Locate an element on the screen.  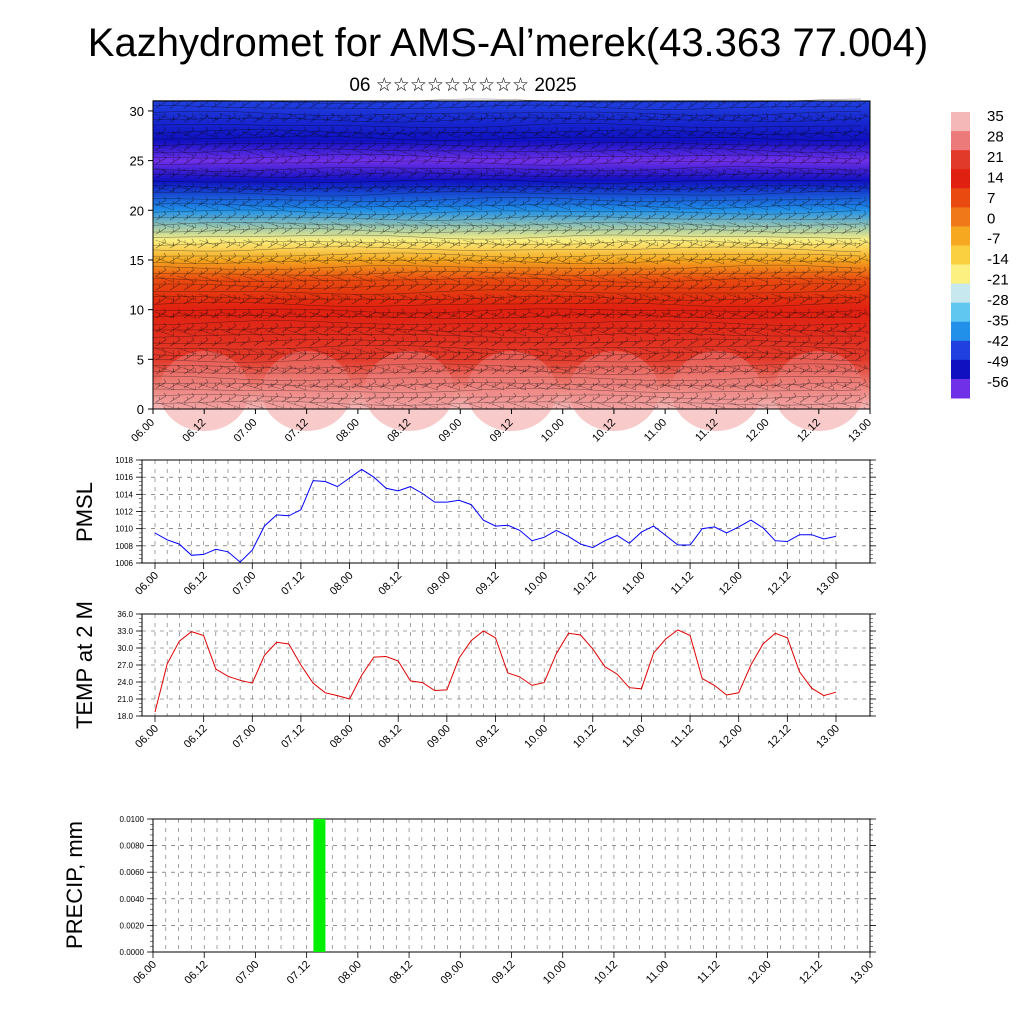
y-tick-label: 0.0060 is located at coordinates (132, 872).